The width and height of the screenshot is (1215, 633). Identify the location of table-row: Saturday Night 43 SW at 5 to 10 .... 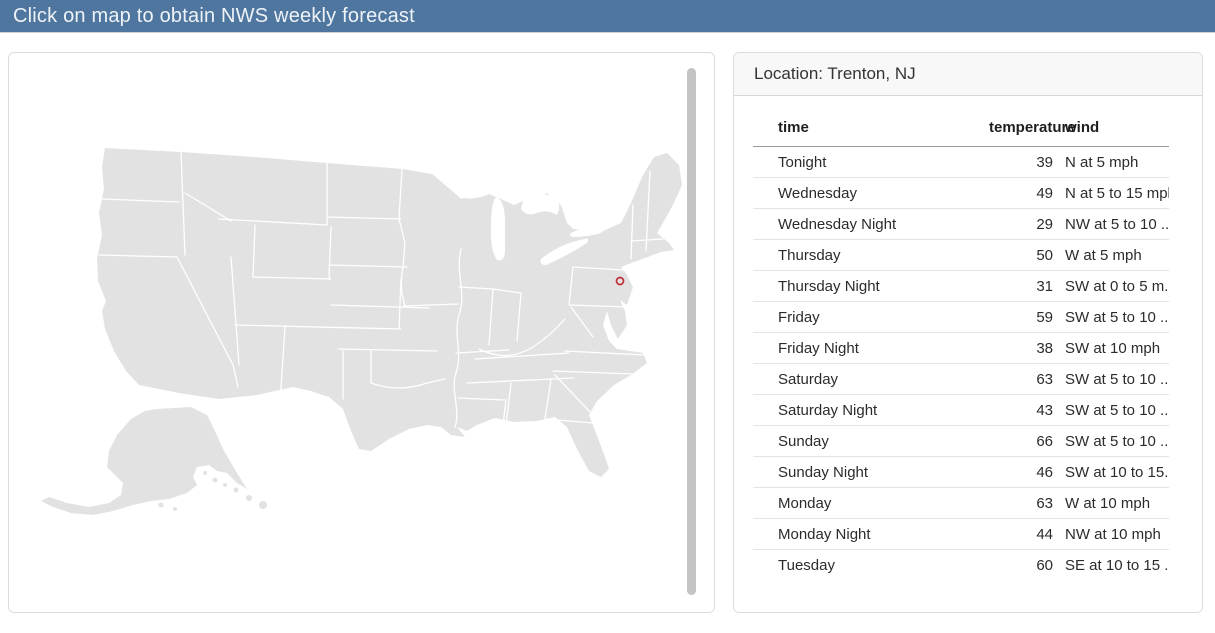
(961, 410).